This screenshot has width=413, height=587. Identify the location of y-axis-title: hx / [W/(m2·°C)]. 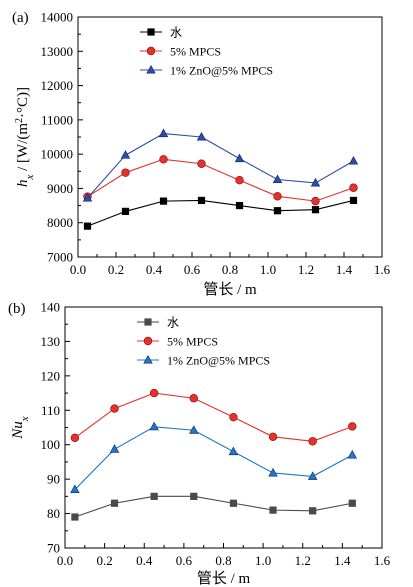
(25, 137).